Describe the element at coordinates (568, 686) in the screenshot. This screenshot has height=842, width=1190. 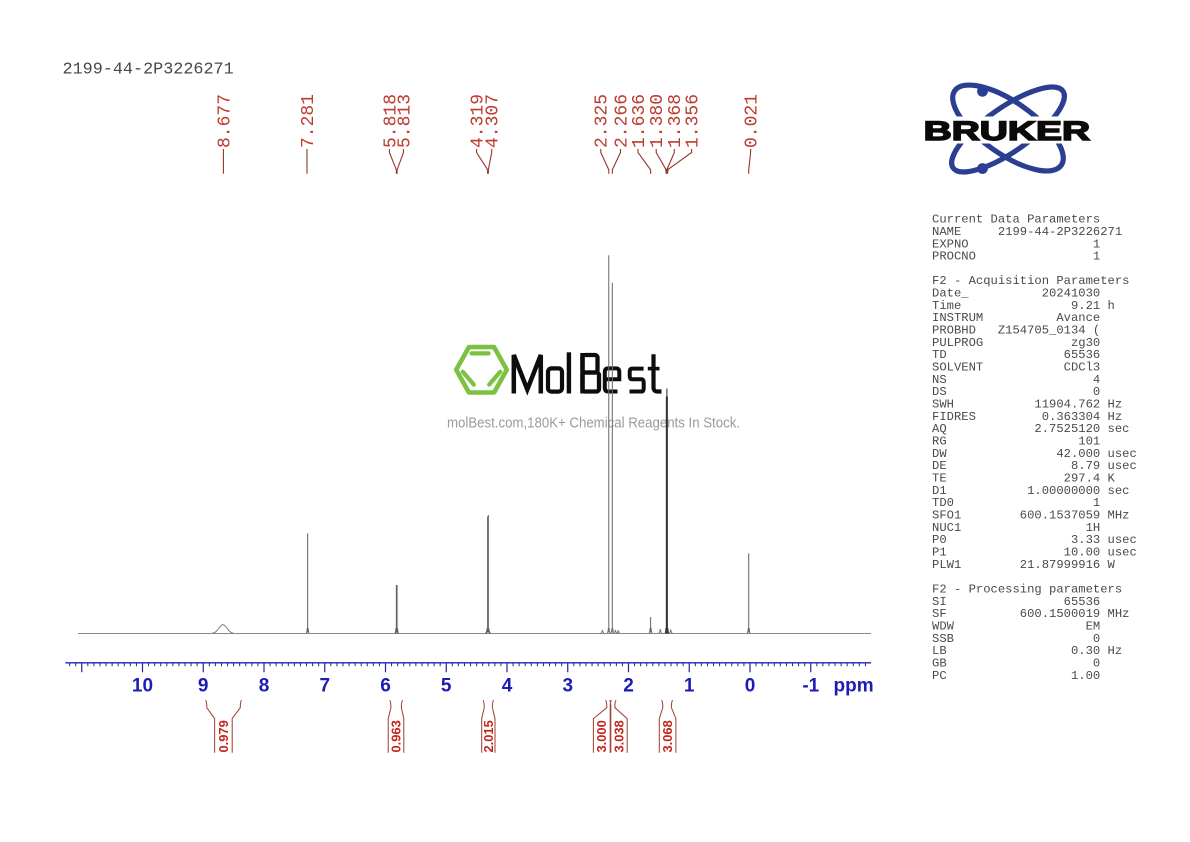
I see `svg-text: 3` at that location.